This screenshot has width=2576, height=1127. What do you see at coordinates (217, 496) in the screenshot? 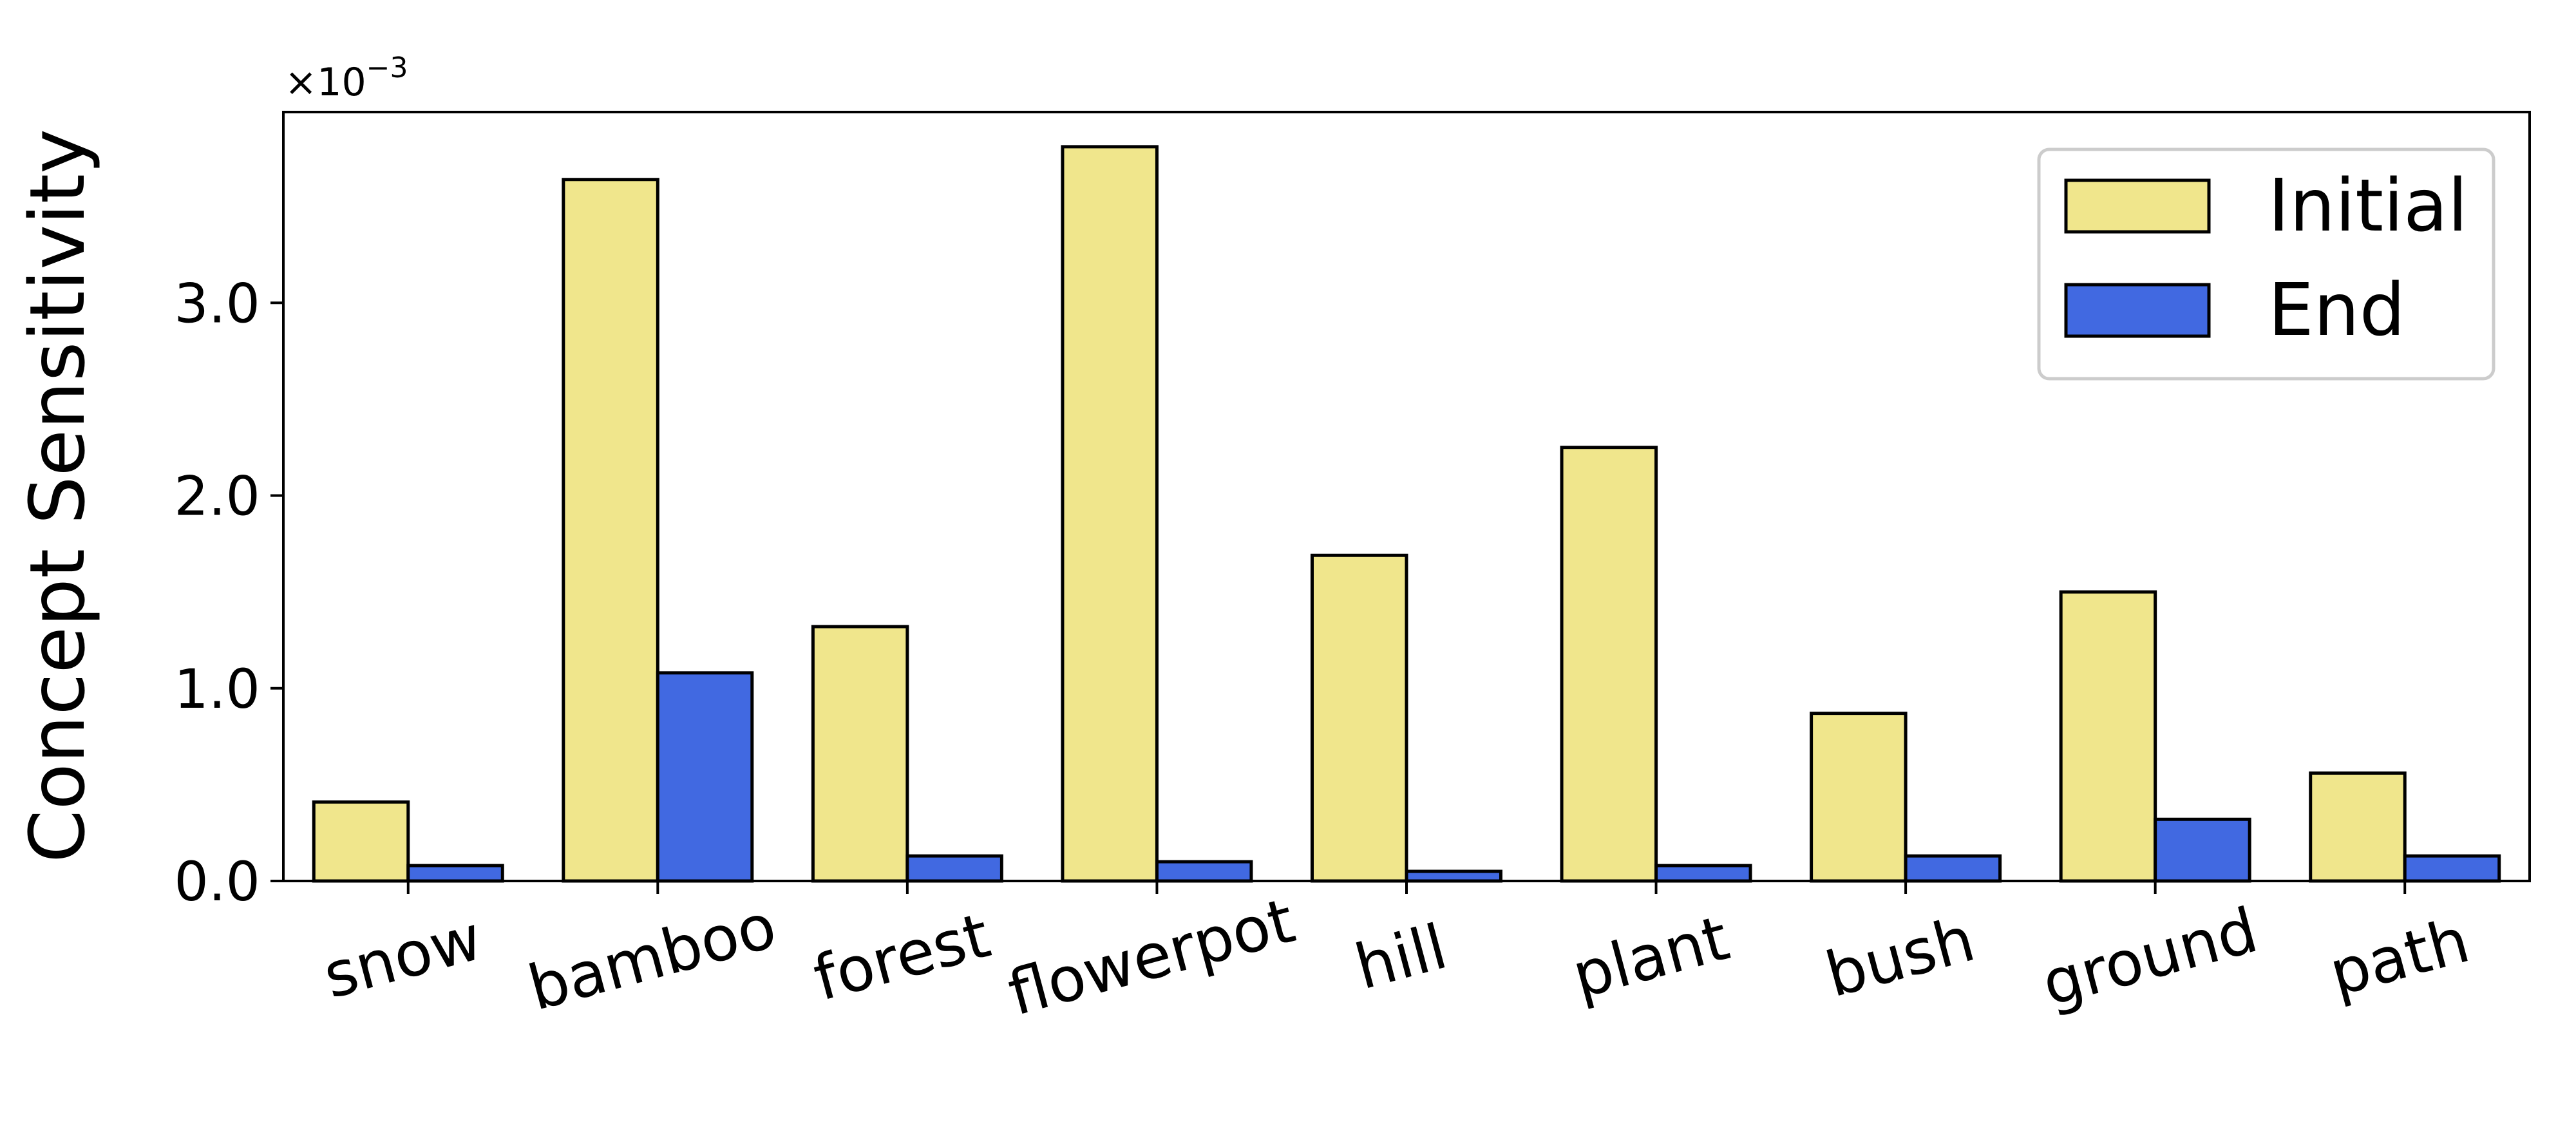
I see `y-tick-label-2.0: 2.0` at bounding box center [217, 496].